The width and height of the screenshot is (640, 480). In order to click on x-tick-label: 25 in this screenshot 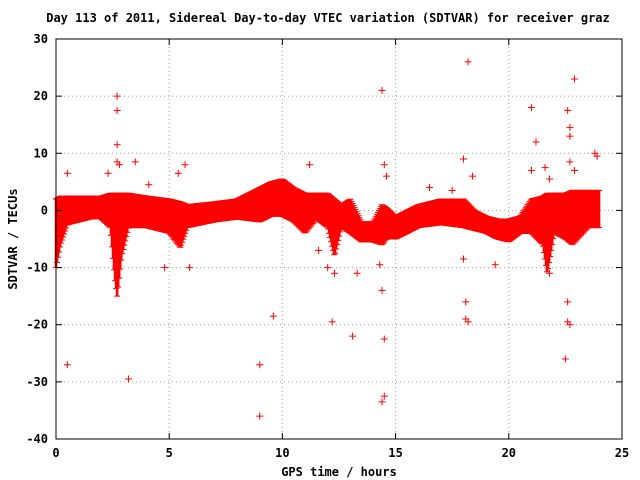, I will do `click(622, 453)`.